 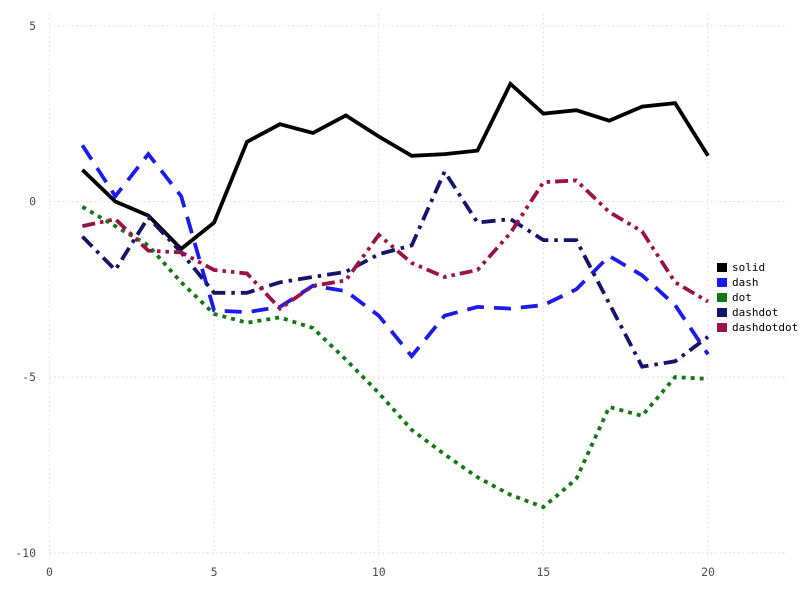 What do you see at coordinates (722, 297) in the screenshot?
I see `legend-swatch-dot` at bounding box center [722, 297].